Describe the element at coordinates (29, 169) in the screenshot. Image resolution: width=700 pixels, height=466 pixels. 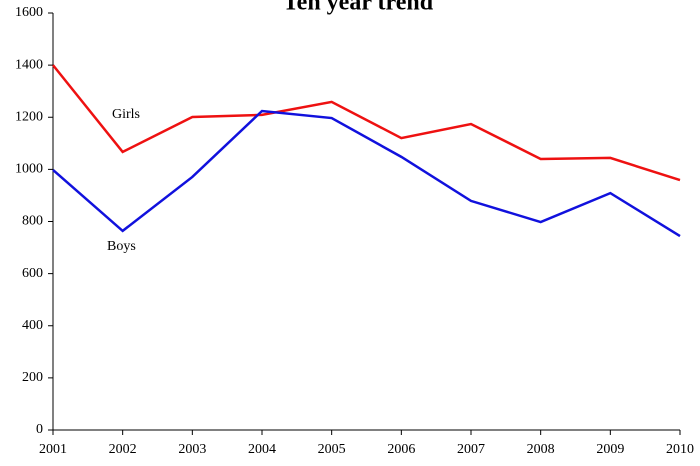
I see `y-tick-label: 1000` at that location.